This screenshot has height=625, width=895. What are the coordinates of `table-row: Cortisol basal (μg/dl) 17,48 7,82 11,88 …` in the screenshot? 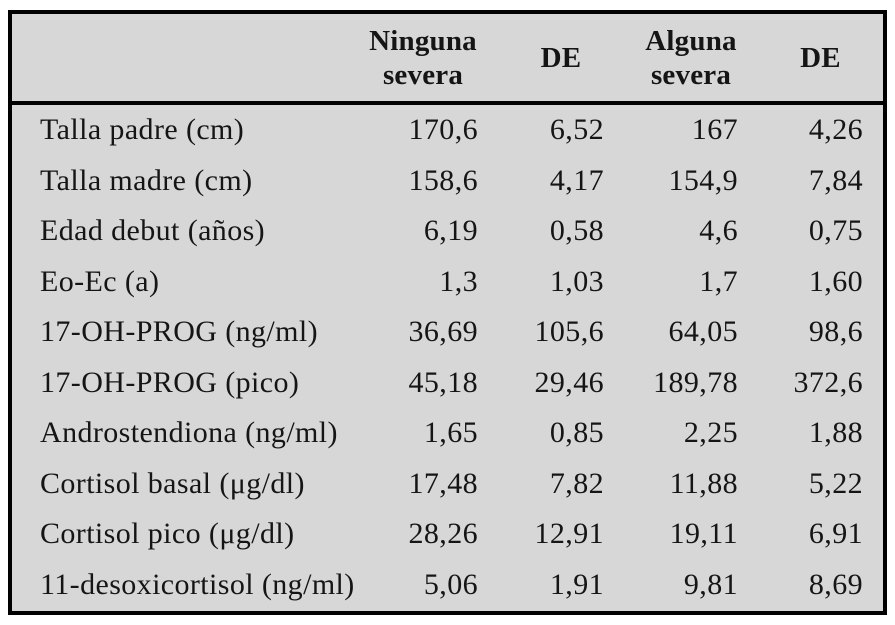 It's located at (447, 484).